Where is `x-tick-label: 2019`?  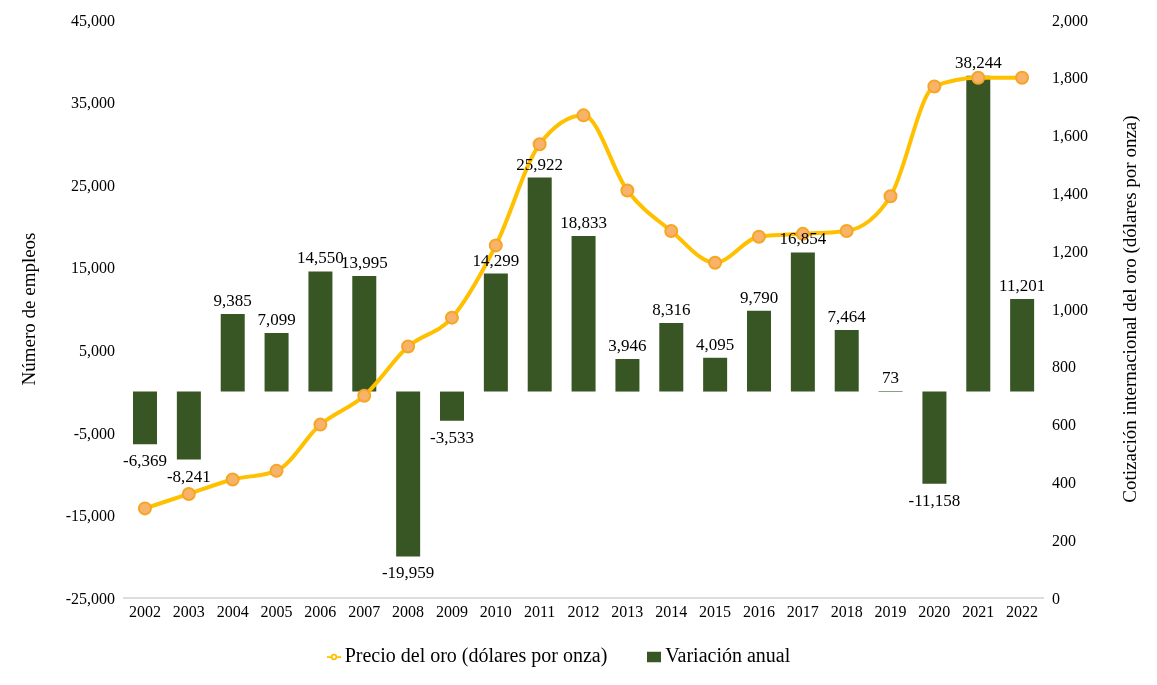
x-tick-label: 2019 is located at coordinates (890, 612).